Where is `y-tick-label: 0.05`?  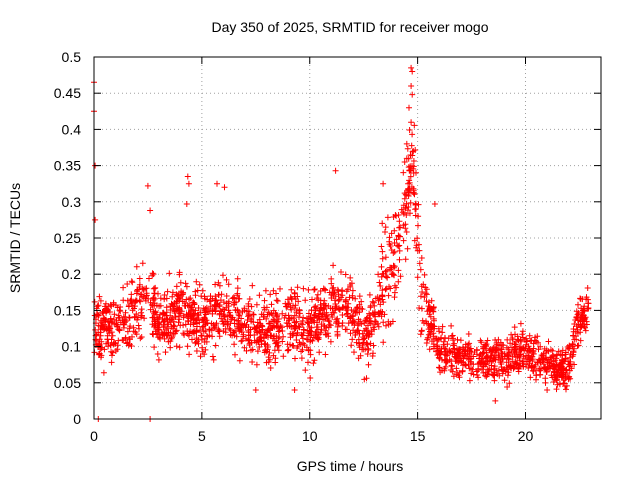
y-tick-label: 0.05 is located at coordinates (67, 383).